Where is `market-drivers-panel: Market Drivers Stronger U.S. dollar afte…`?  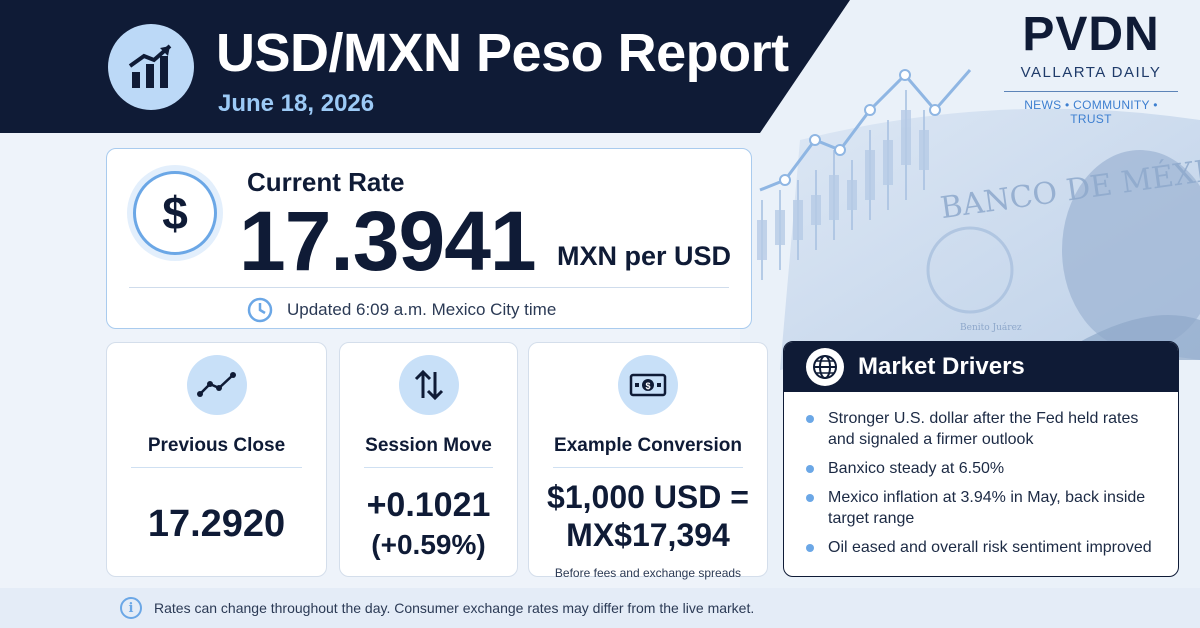 market-drivers-panel: Market Drivers Stronger U.S. dollar afte… is located at coordinates (981, 459).